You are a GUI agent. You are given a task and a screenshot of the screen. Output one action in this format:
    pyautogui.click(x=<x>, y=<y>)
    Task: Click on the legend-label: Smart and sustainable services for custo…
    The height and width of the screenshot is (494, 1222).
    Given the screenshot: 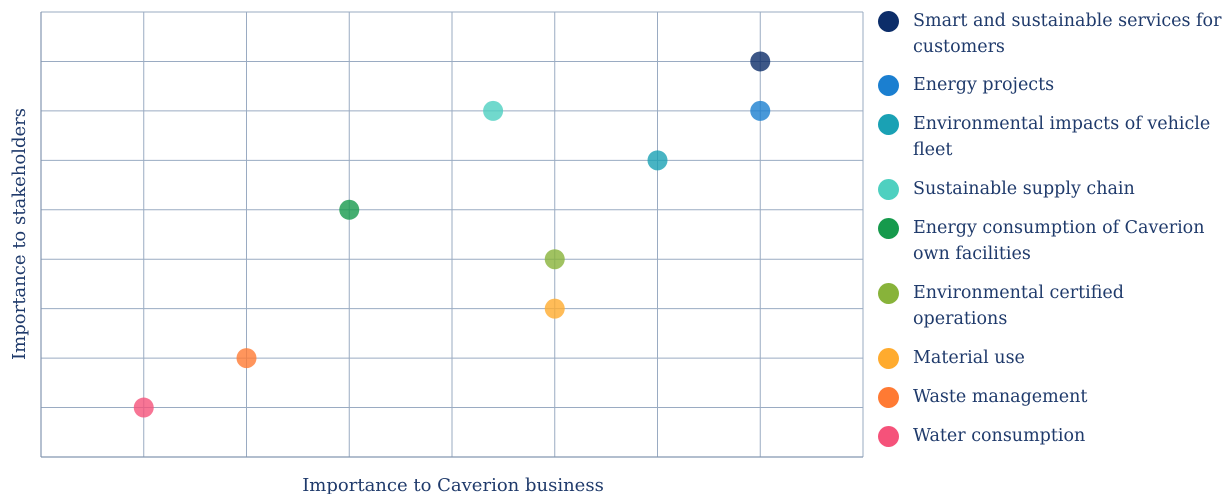 What is the action you would take?
    pyautogui.click(x=1067, y=34)
    